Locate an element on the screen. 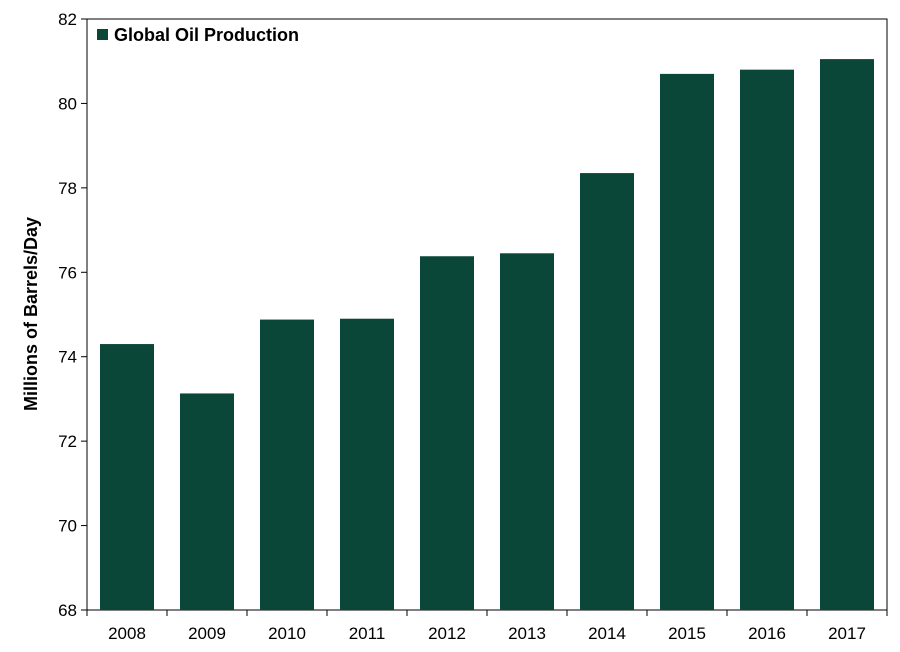 The width and height of the screenshot is (900, 652). x-axis: 2008 2009 2010 2011 2012 2013 2014 2015 2016 2017 is located at coordinates (487, 626).